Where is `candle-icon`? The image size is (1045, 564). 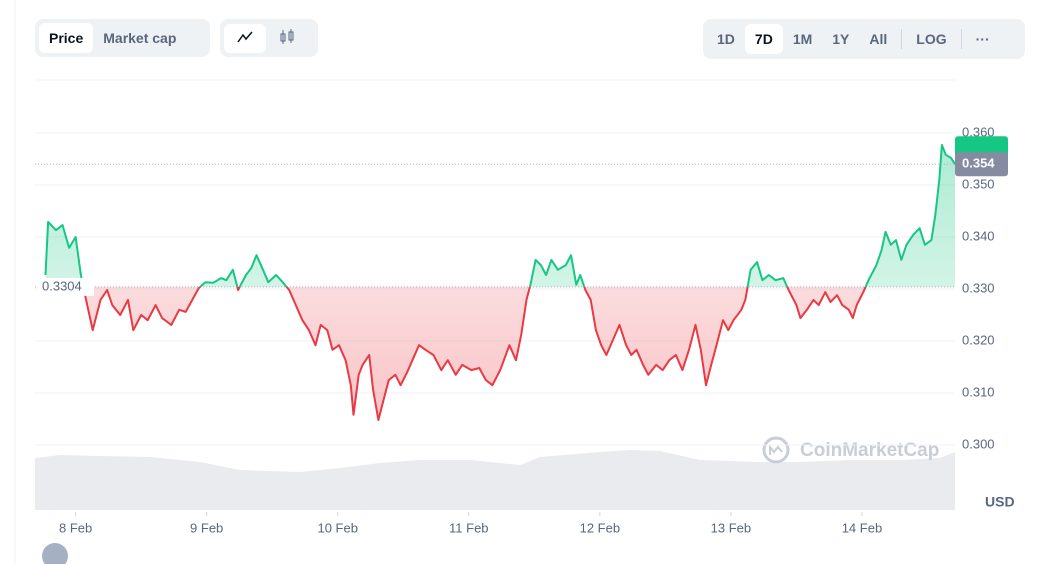 candle-icon is located at coordinates (287, 36).